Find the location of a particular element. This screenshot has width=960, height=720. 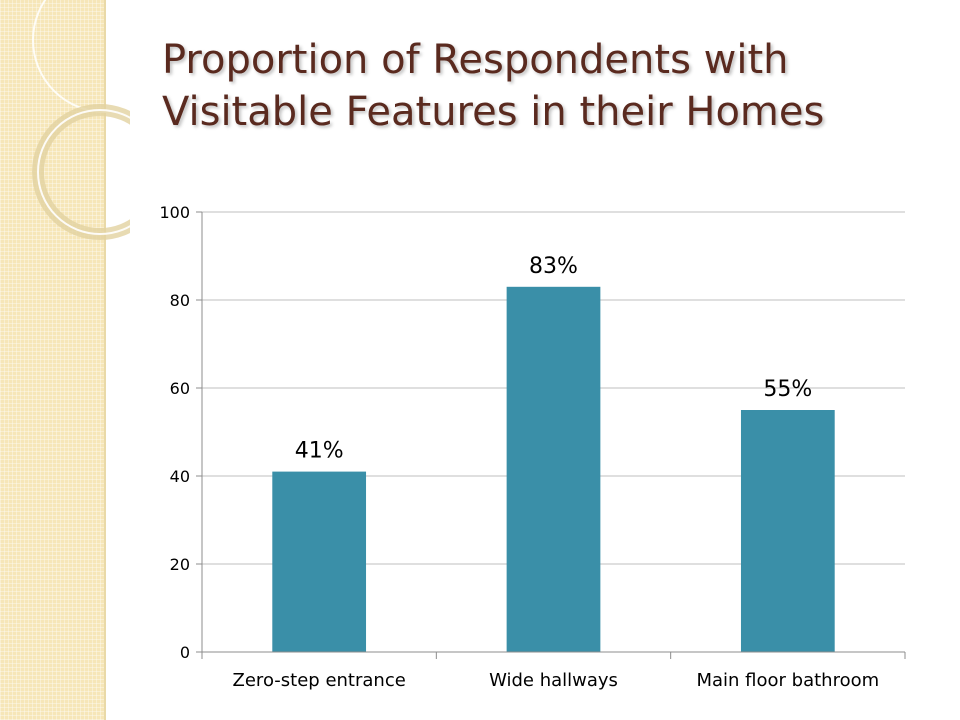

y-tick-label: 100 is located at coordinates (174, 212).